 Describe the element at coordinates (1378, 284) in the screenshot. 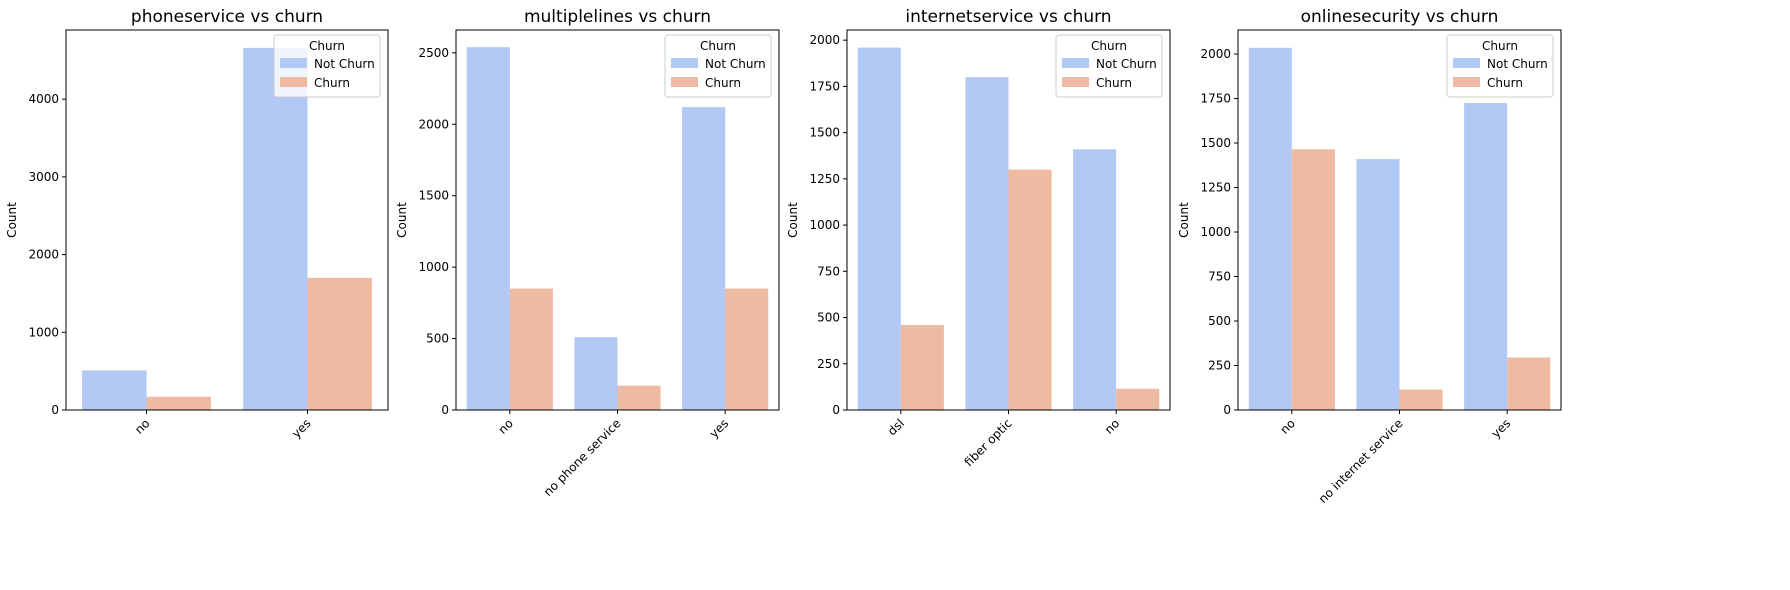

I see `bar-not-churn-no-internet-service` at that location.